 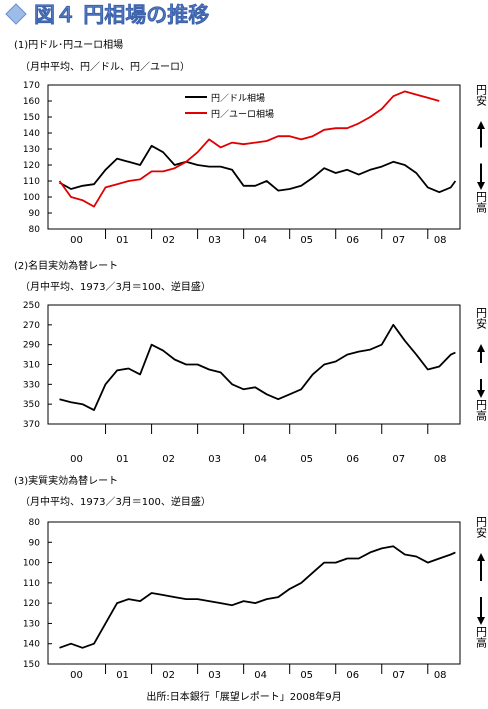 What do you see at coordinates (31, 366) in the screenshot?
I see `y-tick-label: 310` at bounding box center [31, 366].